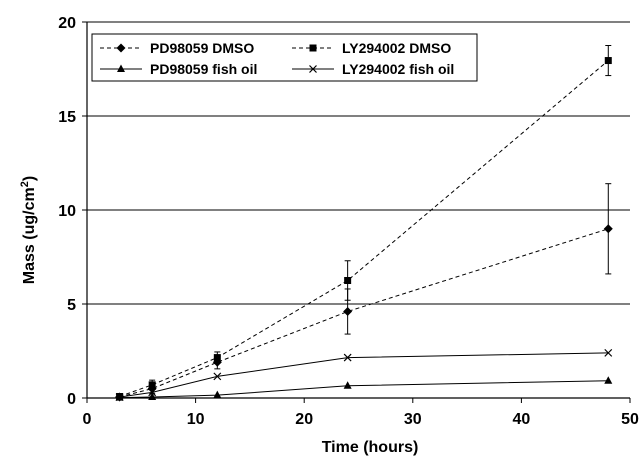  I want to click on legend-label: PD98059 DMSO, so click(202, 48).